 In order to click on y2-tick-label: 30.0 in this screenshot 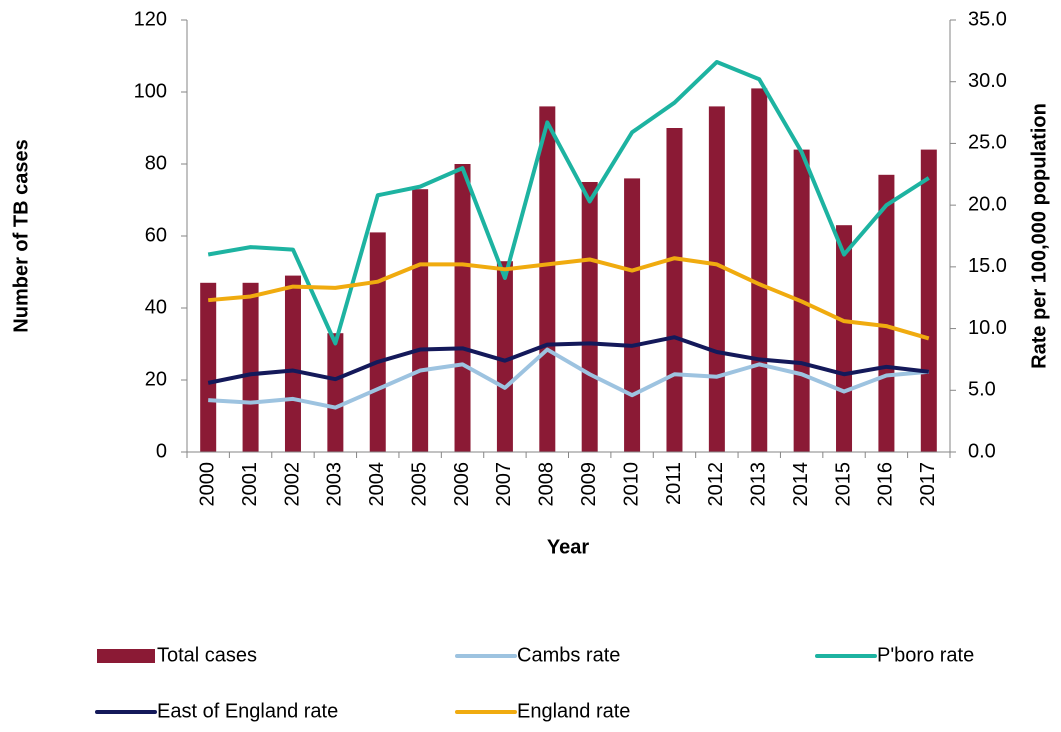, I will do `click(987, 81)`.